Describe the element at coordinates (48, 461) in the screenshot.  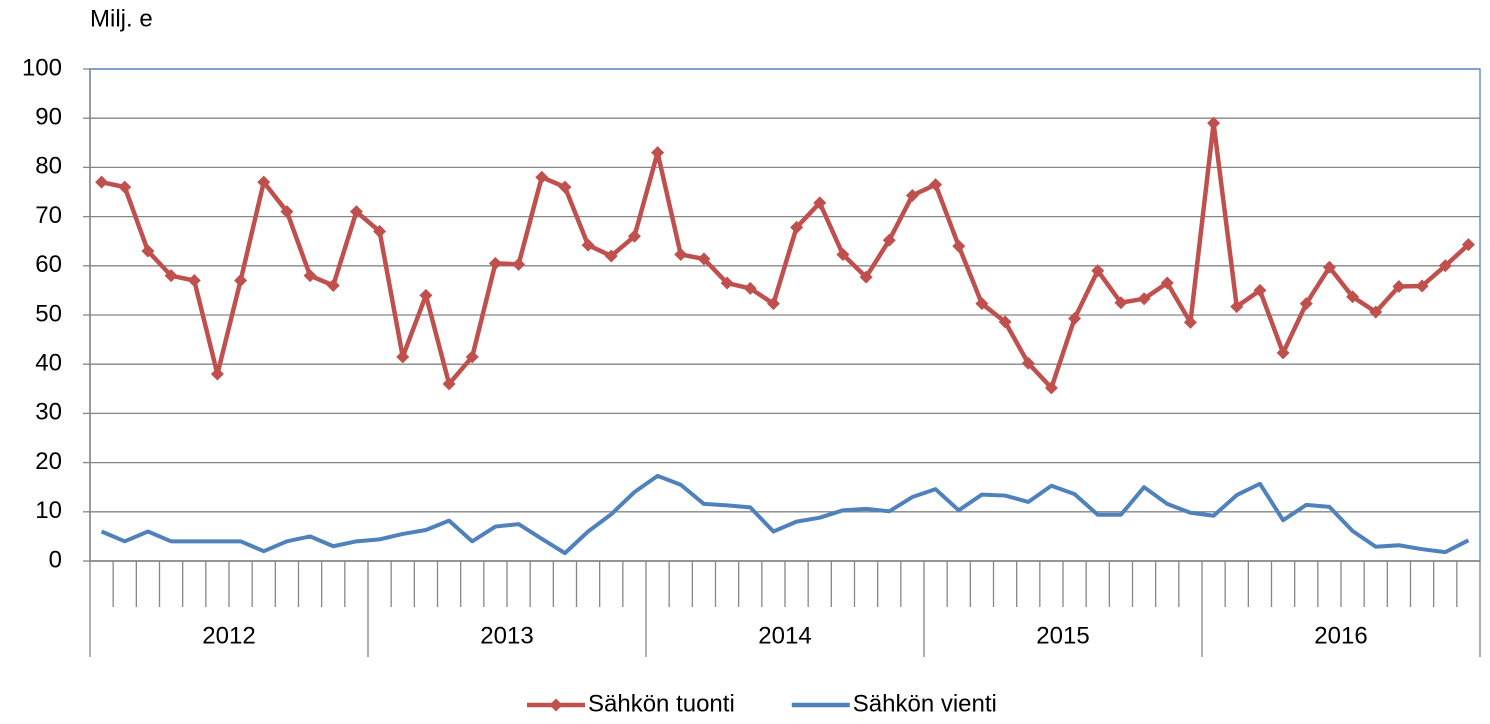
I see `y-tick-label: 20` at that location.